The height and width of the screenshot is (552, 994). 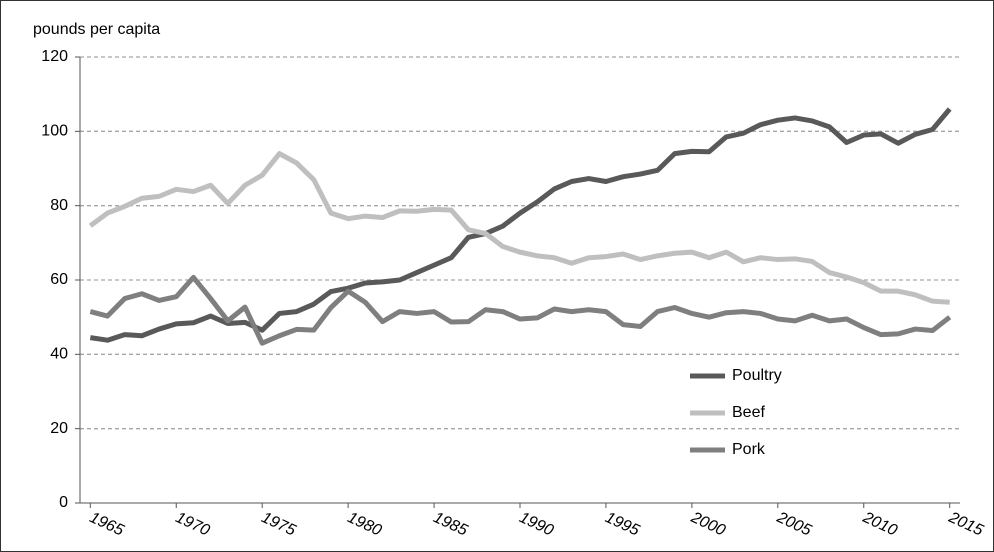 What do you see at coordinates (622, 524) in the screenshot?
I see `x-tick-label: 1995` at bounding box center [622, 524].